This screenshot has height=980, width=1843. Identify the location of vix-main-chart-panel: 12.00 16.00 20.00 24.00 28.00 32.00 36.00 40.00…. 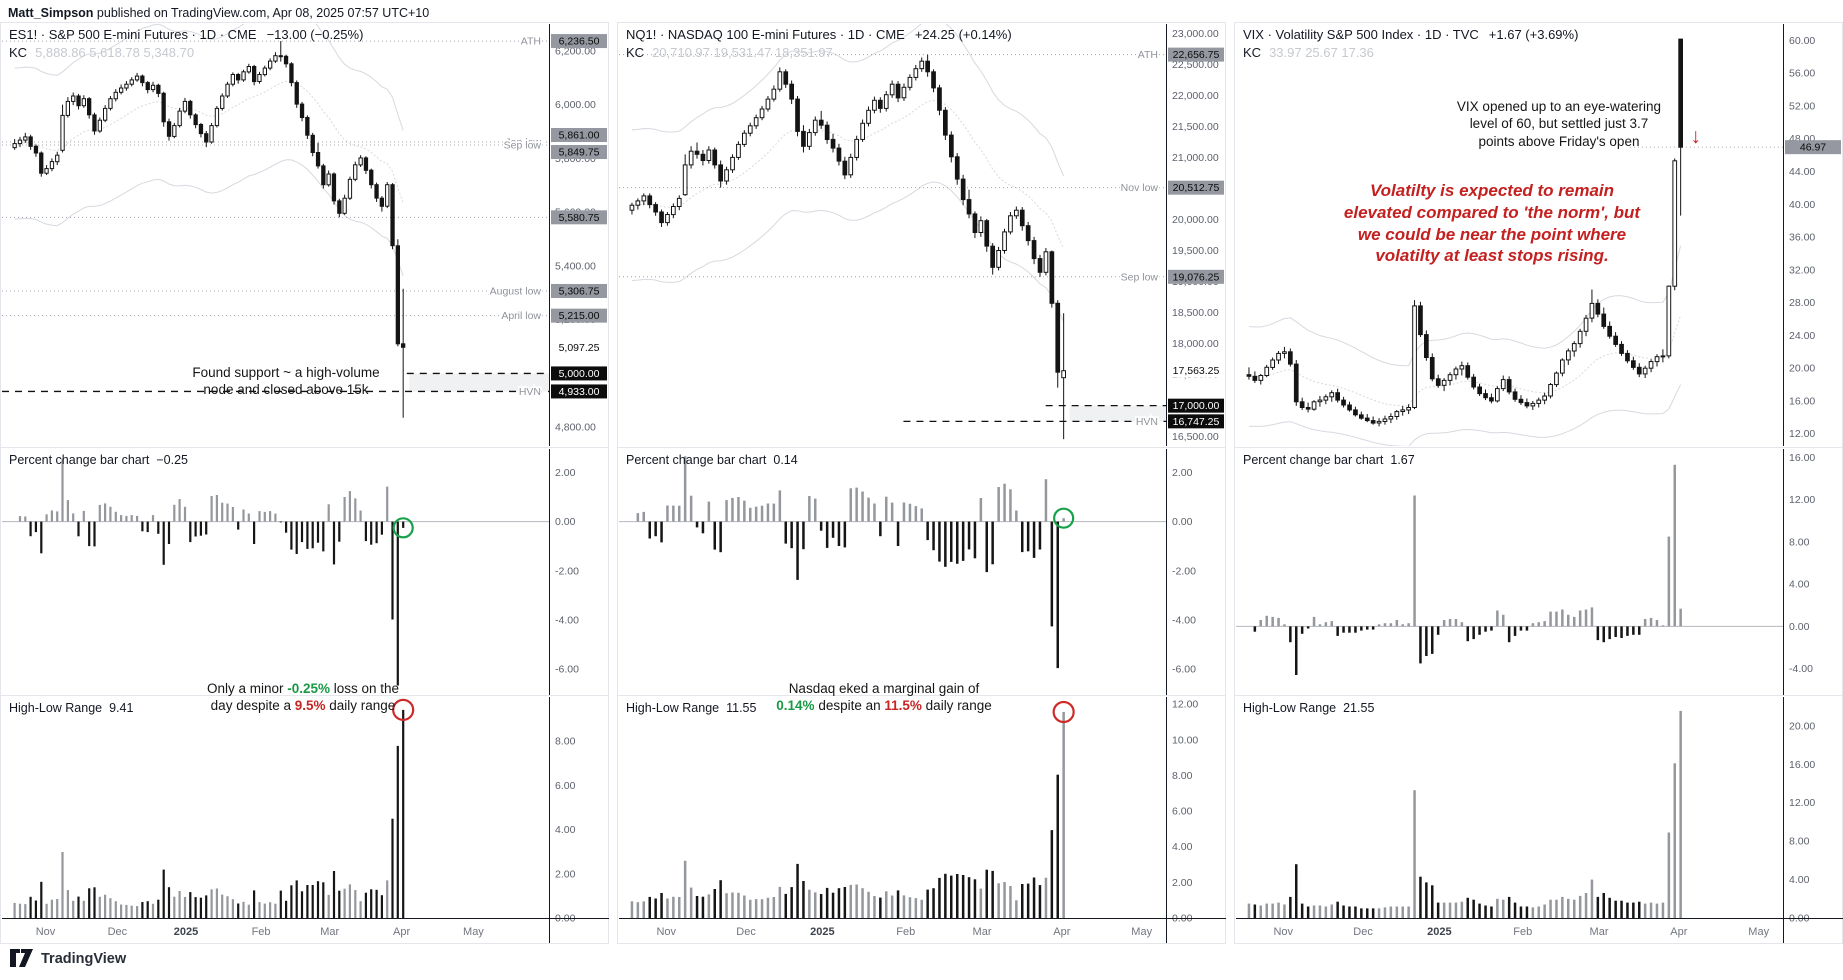
(1538, 235).